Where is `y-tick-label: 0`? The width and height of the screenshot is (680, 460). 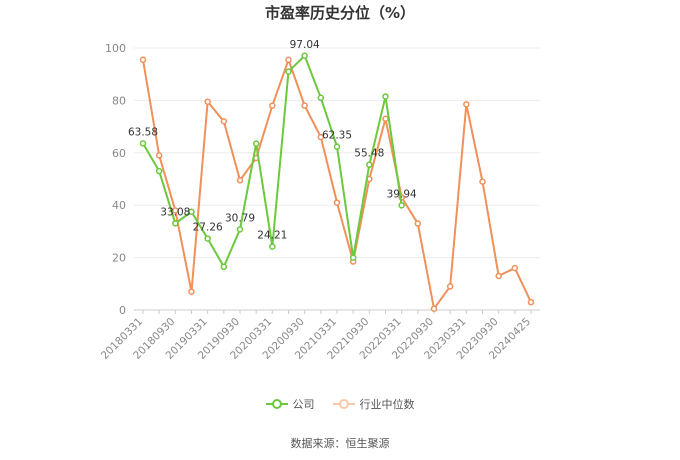
y-tick-label: 0 is located at coordinates (122, 310).